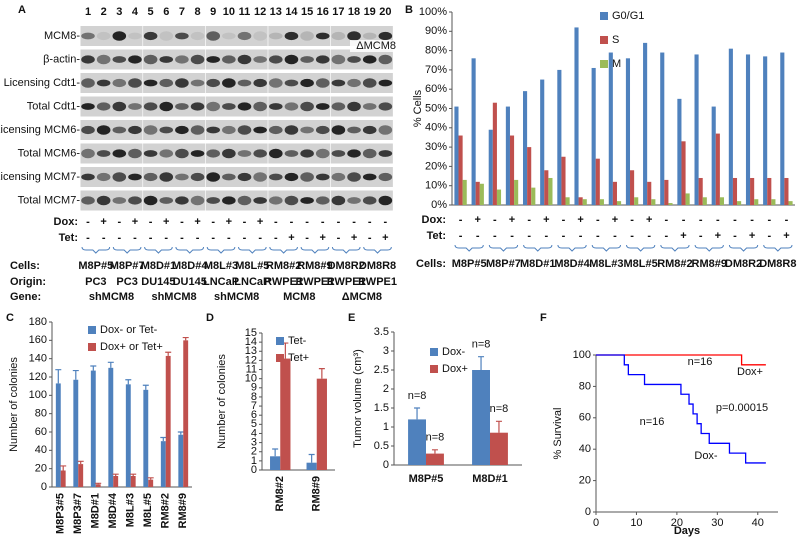 The width and height of the screenshot is (800, 539). Describe the element at coordinates (113, 510) in the screenshot. I see `x-tick-label: M8D#4` at that location.